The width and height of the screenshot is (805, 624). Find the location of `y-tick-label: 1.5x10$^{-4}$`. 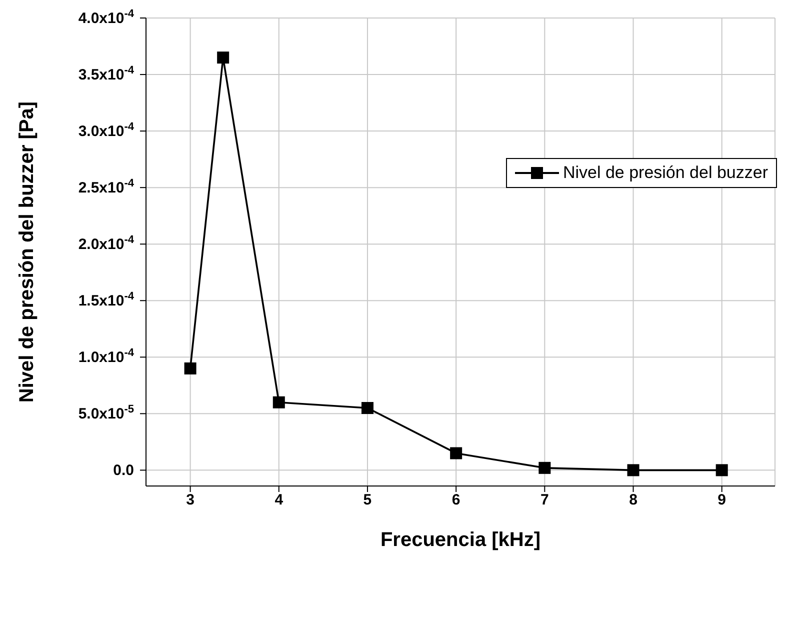

y-tick-label: 1.5x10$^{-4}$ is located at coordinates (106, 300).